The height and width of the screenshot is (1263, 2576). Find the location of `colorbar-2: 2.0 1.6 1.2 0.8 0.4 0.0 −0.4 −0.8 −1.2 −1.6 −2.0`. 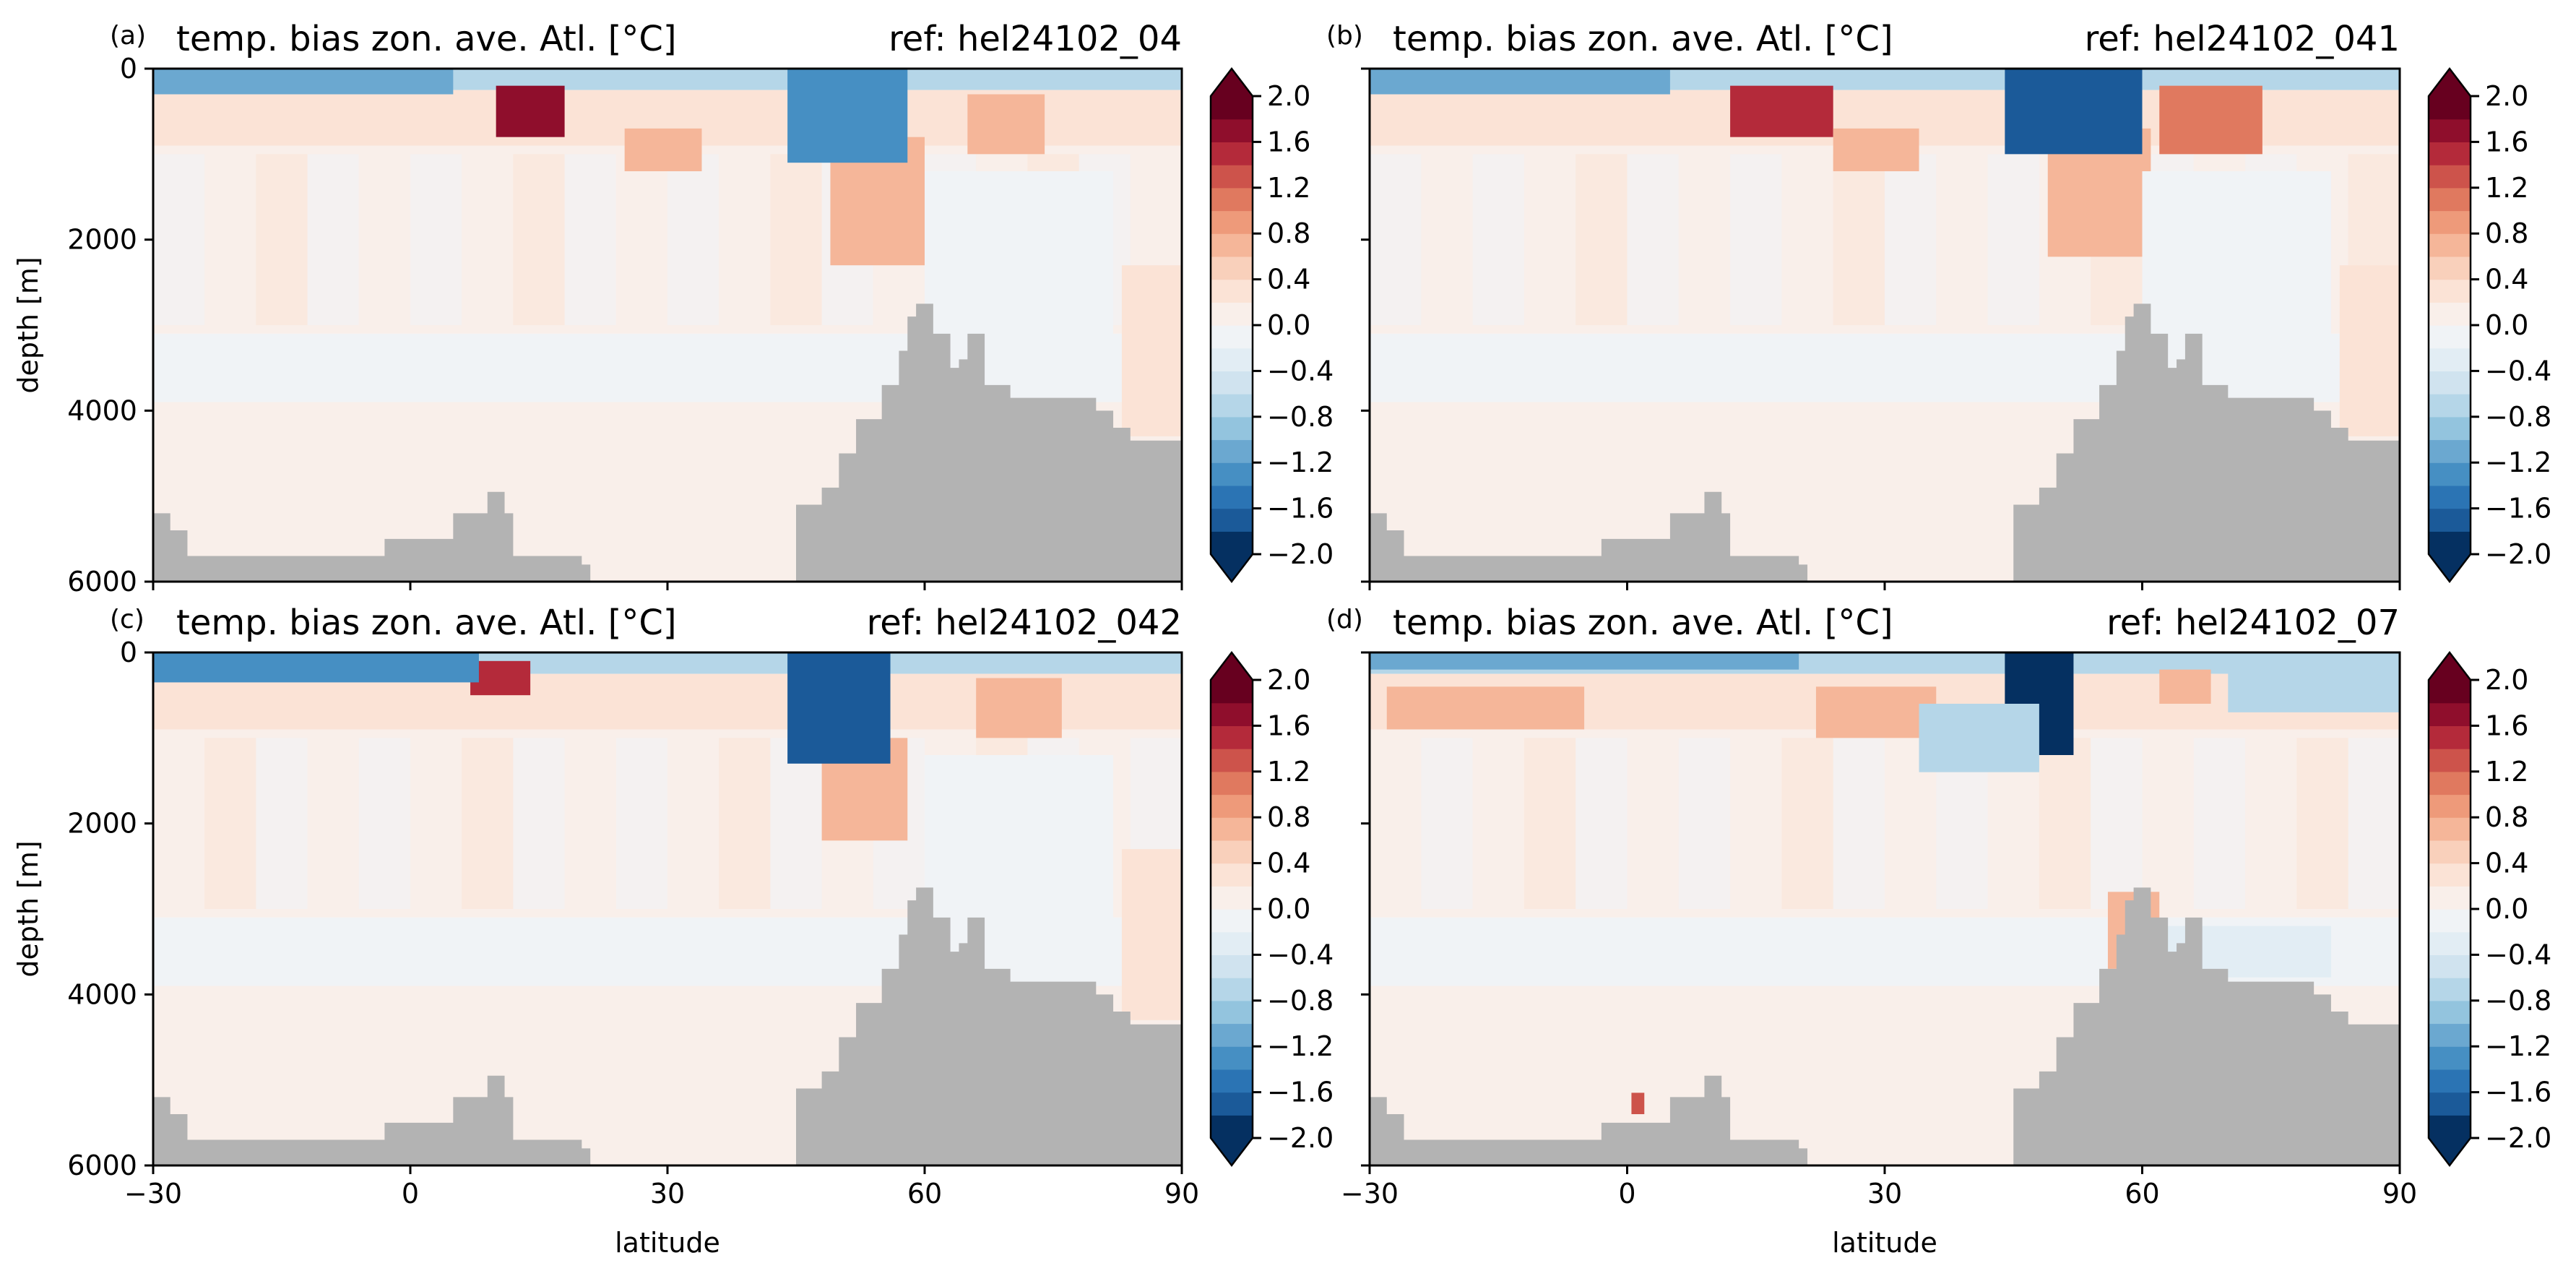

colorbar-2: 2.0 1.6 1.2 0.8 0.4 0.0 −0.4 −0.8 −1.2 −1.6 −2.0 is located at coordinates (2489, 325).